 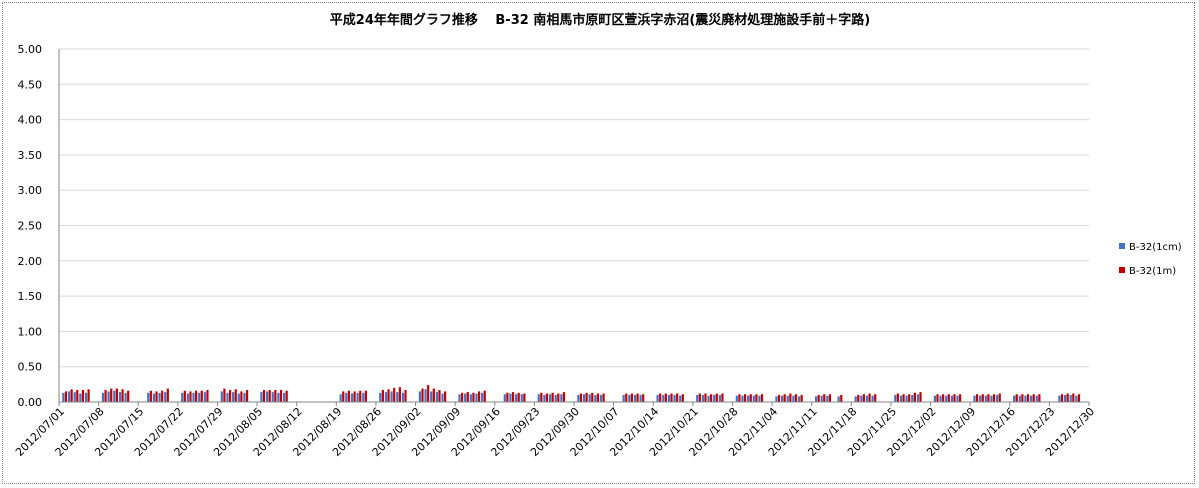 What do you see at coordinates (30, 261) in the screenshot?
I see `y-tick-label: 2.00` at bounding box center [30, 261].